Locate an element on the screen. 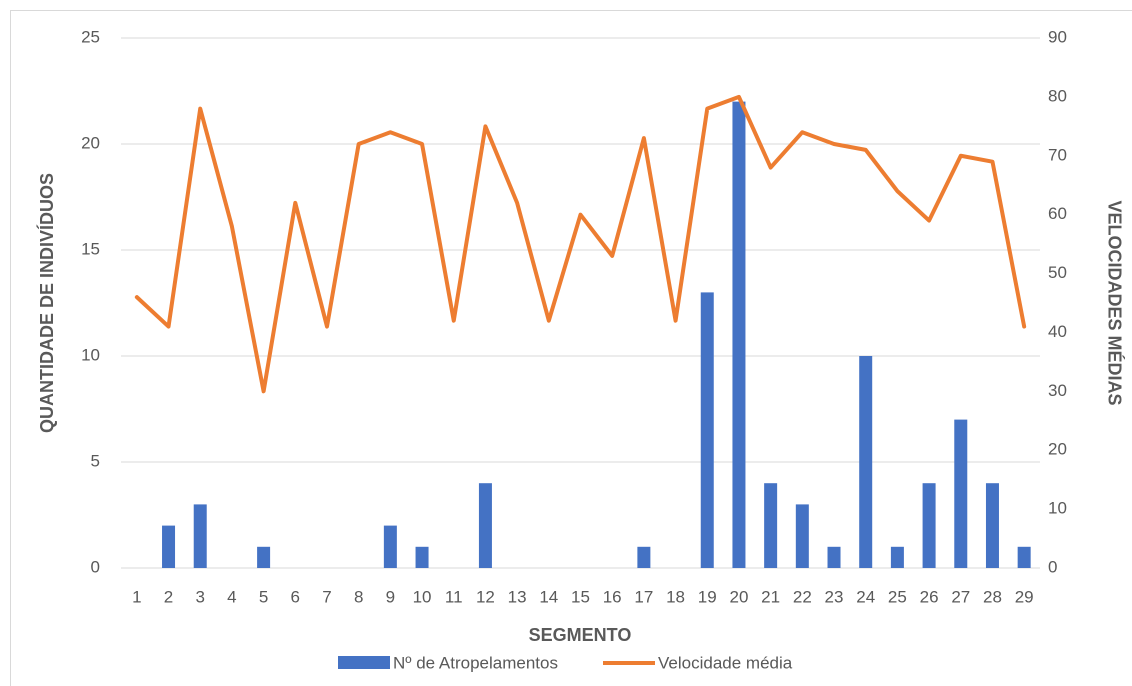 The width and height of the screenshot is (1132, 686). x-tick-label: 19 is located at coordinates (707, 596).